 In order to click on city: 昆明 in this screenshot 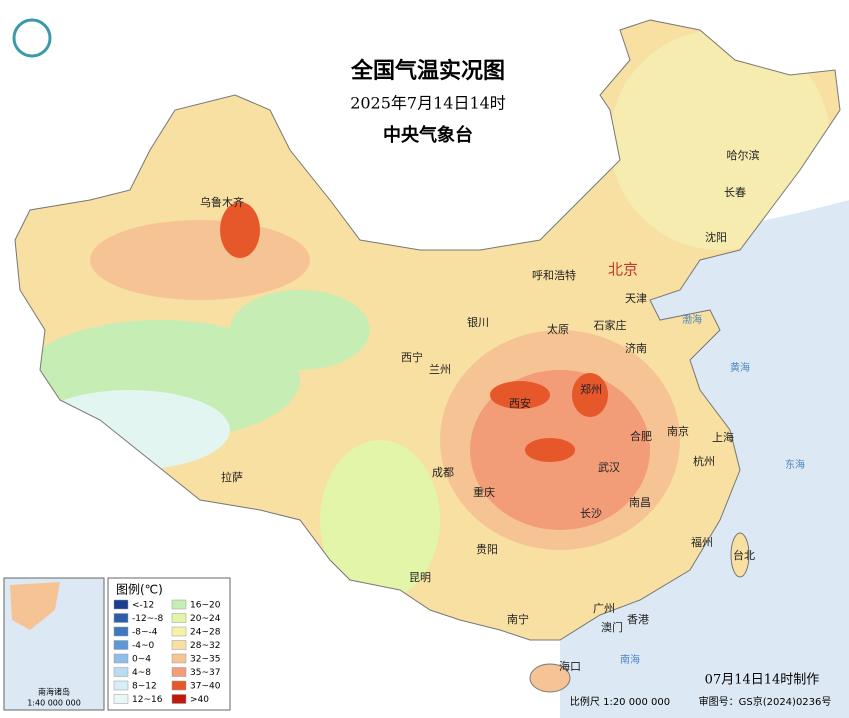, I will do `click(420, 577)`.